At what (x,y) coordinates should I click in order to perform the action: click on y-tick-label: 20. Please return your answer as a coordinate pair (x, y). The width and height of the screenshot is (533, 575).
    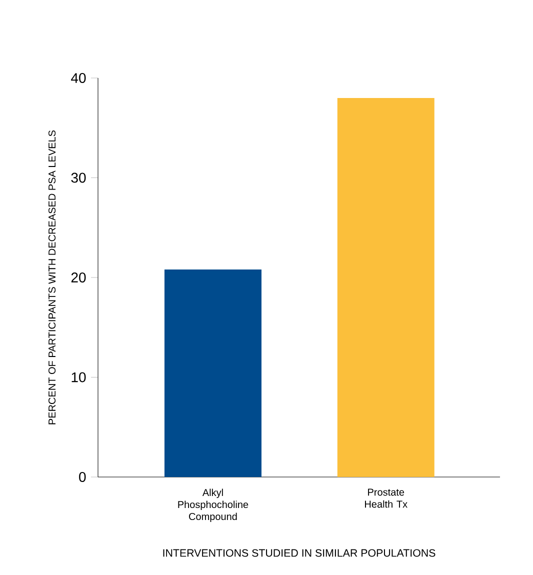
    Looking at the image, I should click on (78, 277).